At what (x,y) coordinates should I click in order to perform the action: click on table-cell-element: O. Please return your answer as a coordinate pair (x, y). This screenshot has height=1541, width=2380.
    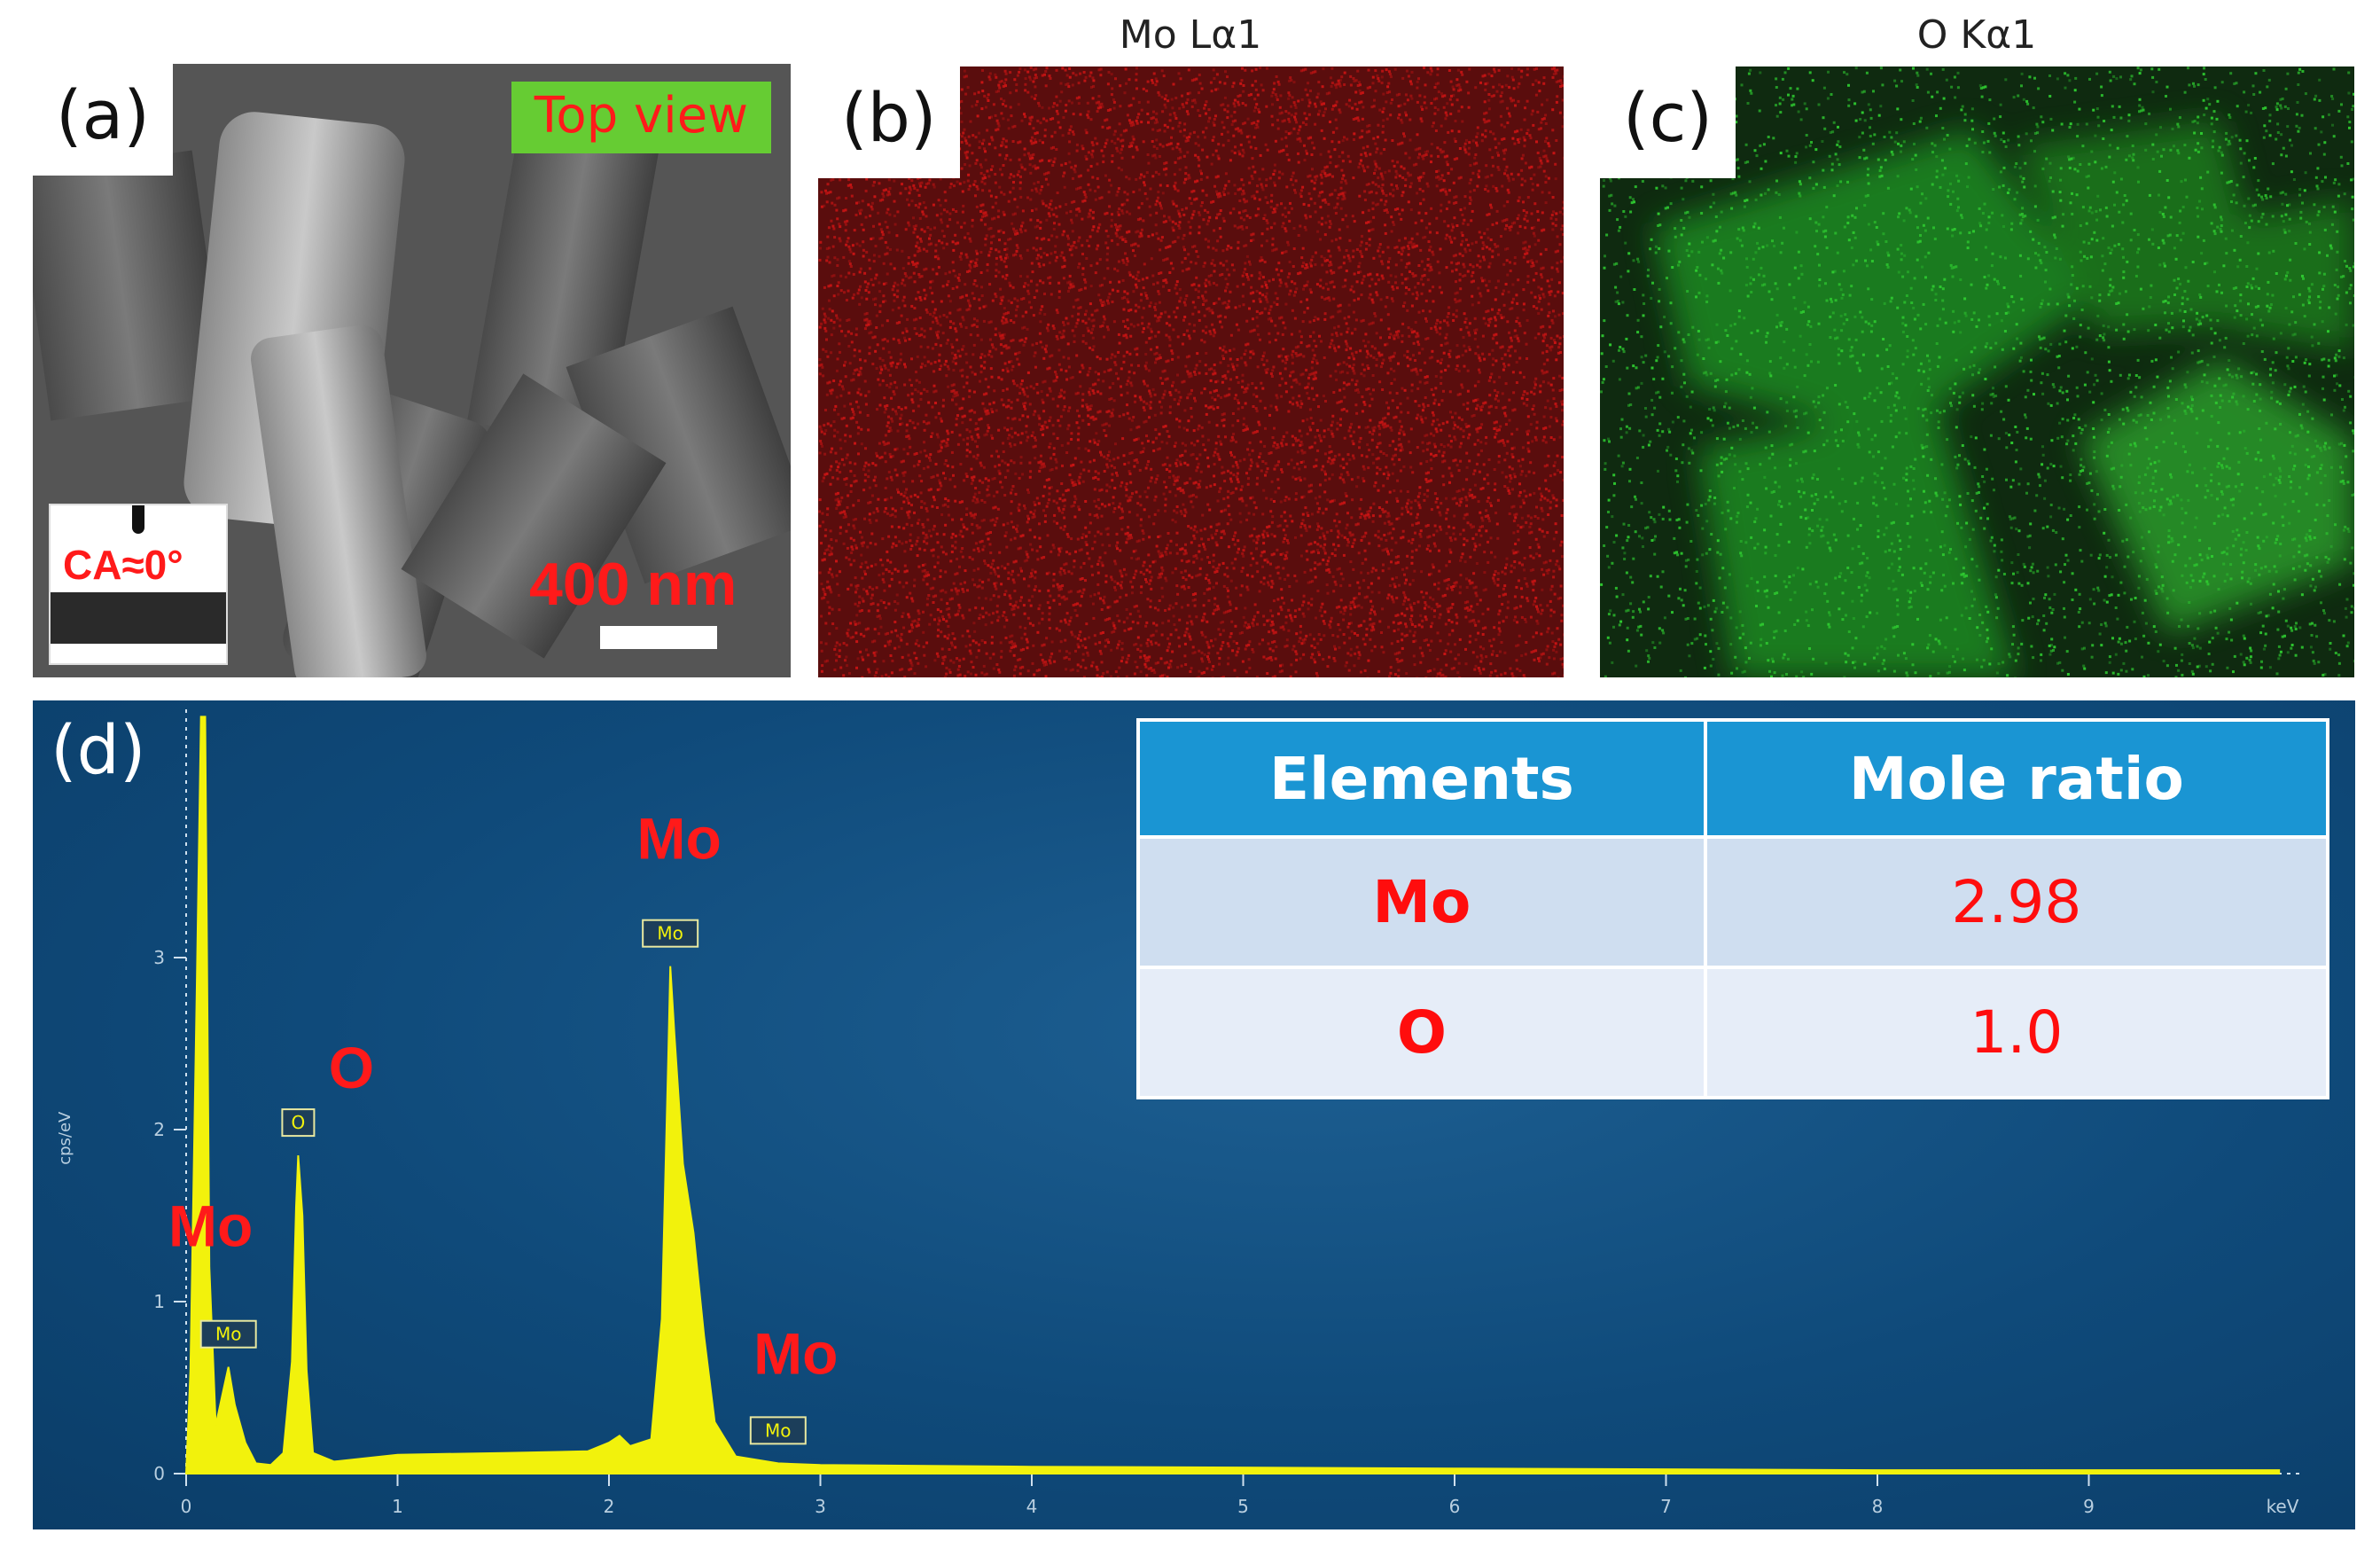
    Looking at the image, I should click on (1421, 1032).